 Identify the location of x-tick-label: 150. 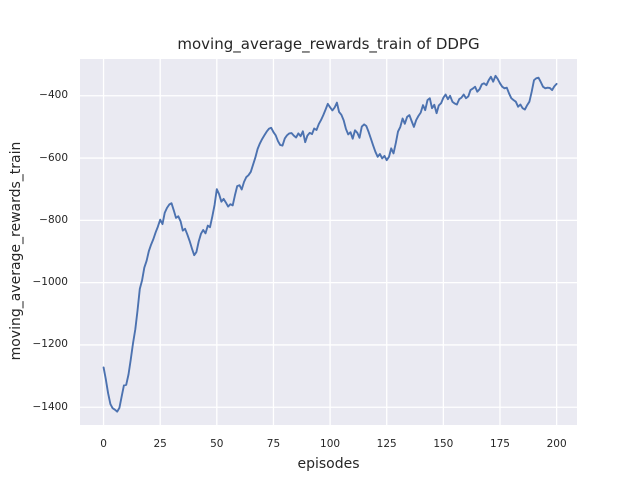
(443, 444).